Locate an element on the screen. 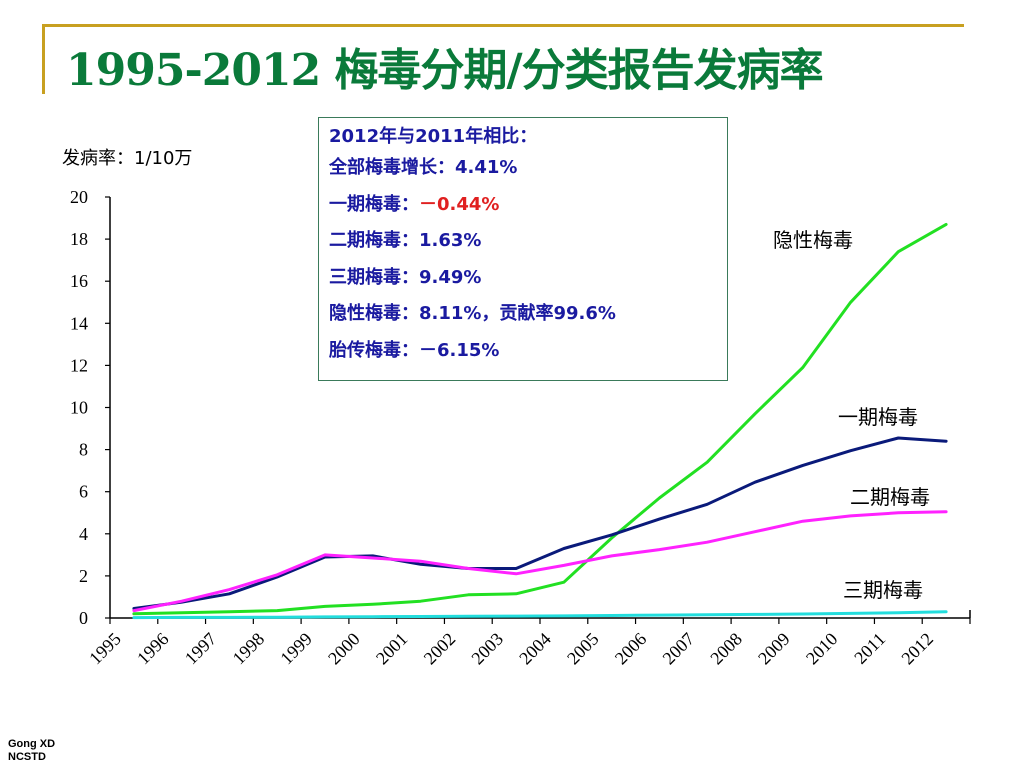  annotation-line-4: 二期梅毒：1.63% is located at coordinates (405, 240).